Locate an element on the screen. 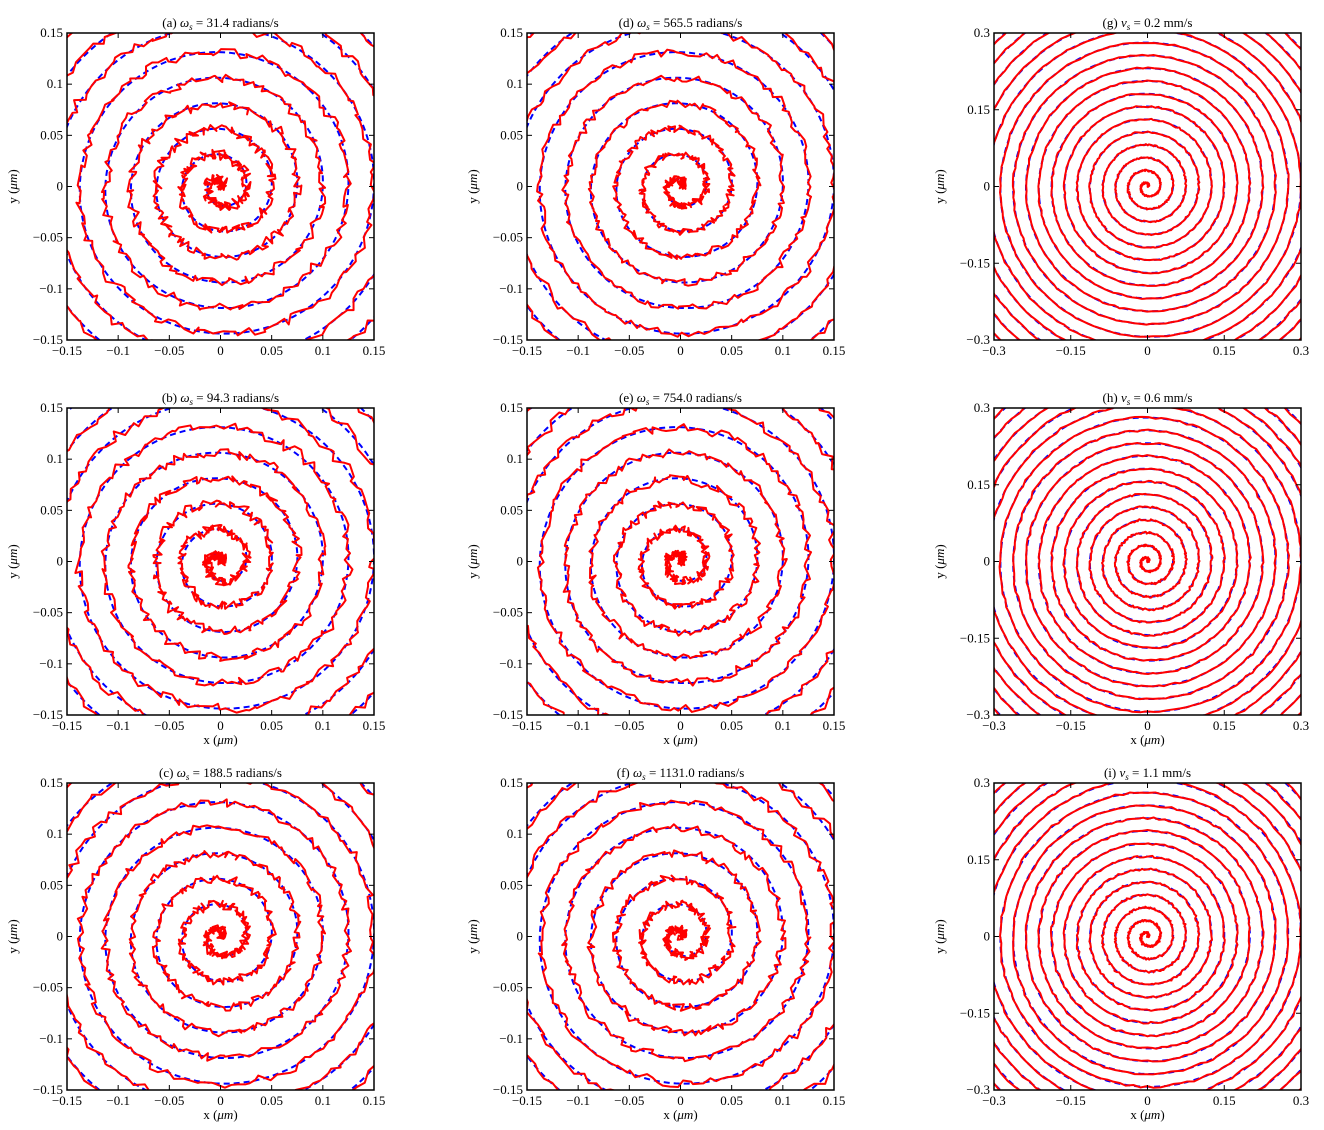 The height and width of the screenshot is (1130, 1324). x-tick-label-i: 0.3 is located at coordinates (1301, 1100).